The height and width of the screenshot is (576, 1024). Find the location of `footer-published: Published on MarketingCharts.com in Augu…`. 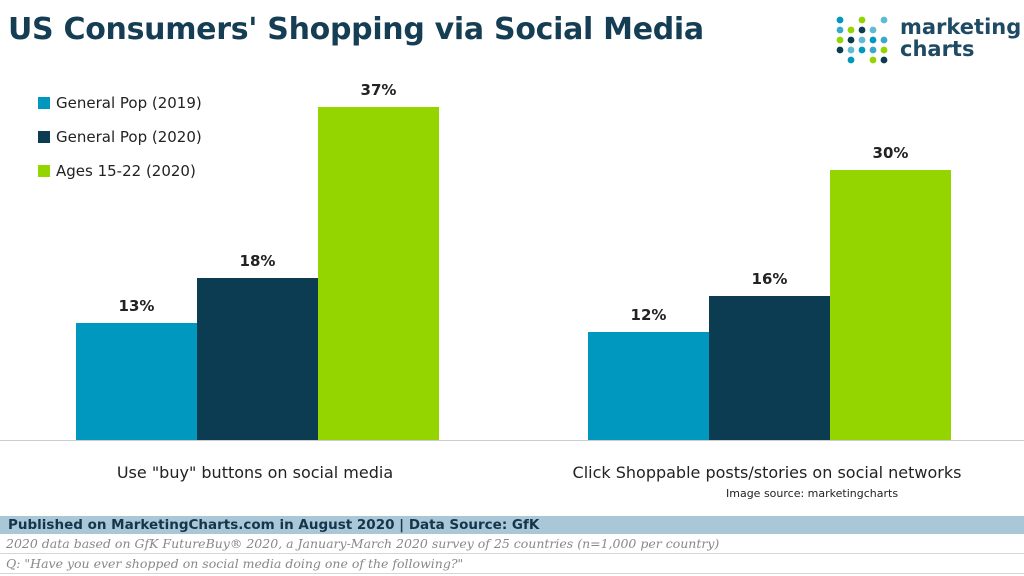

footer-published: Published on MarketingCharts.com in Augu… is located at coordinates (512, 525).